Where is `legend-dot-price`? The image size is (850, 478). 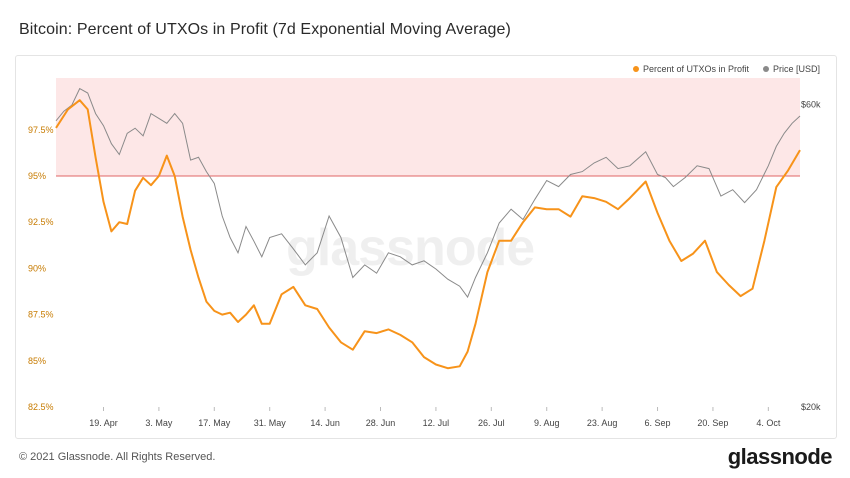 legend-dot-price is located at coordinates (765, 69).